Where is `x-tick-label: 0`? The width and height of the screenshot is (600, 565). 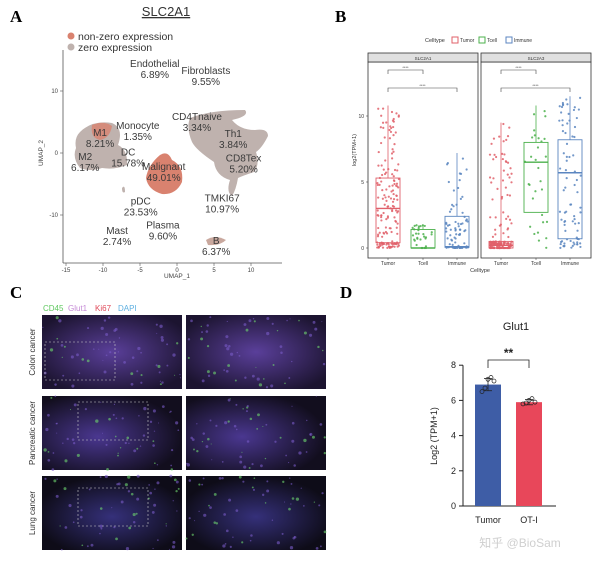
x-tick-label: 0 is located at coordinates (177, 271).